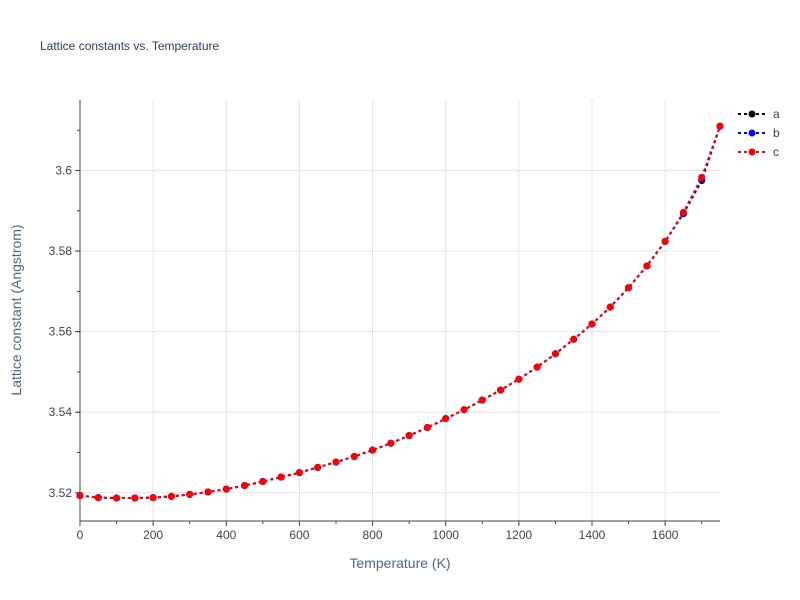 This screenshot has height=600, width=800. What do you see at coordinates (226, 535) in the screenshot?
I see `x-tick-label: 400` at bounding box center [226, 535].